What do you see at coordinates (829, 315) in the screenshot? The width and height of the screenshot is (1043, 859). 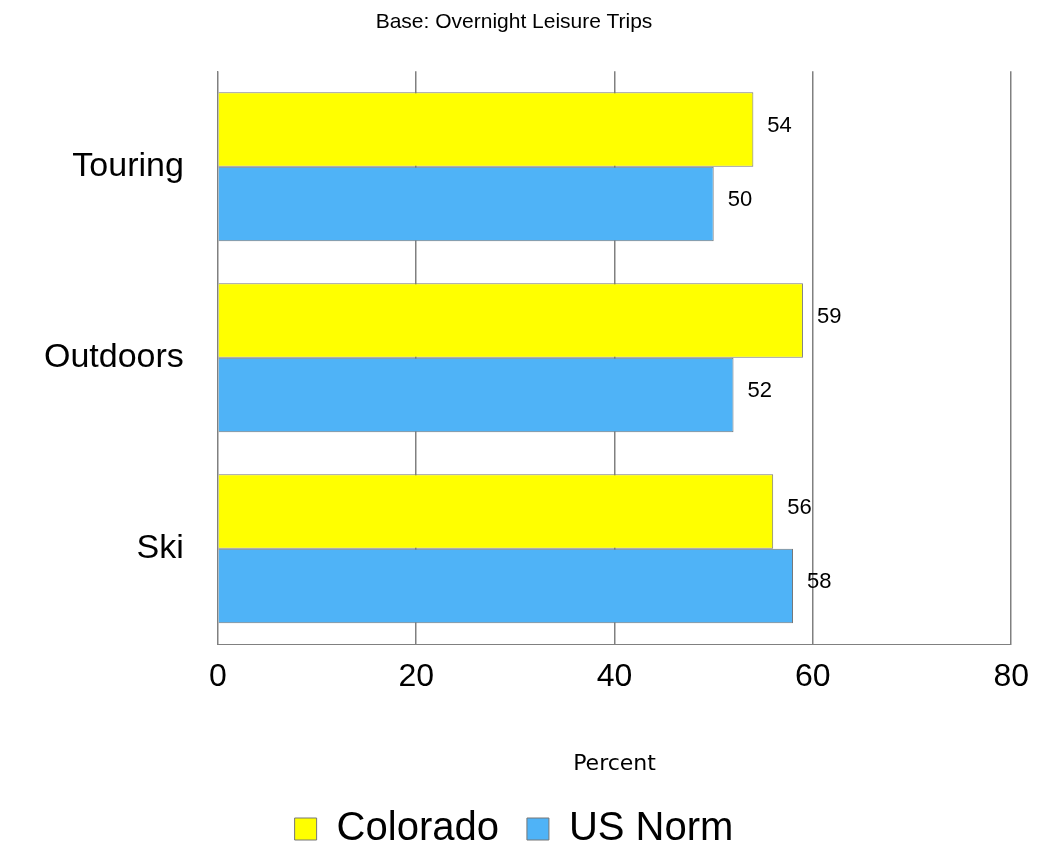 I see `data-label: 59` at bounding box center [829, 315].